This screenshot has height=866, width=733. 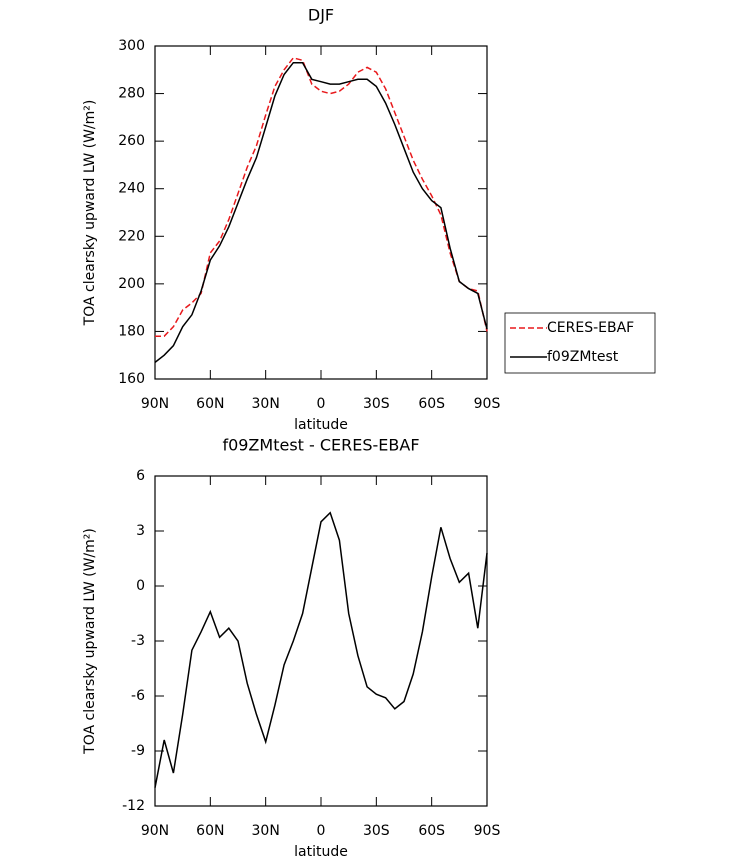 I want to click on legend-label: f09ZMtest, so click(x=583, y=357).